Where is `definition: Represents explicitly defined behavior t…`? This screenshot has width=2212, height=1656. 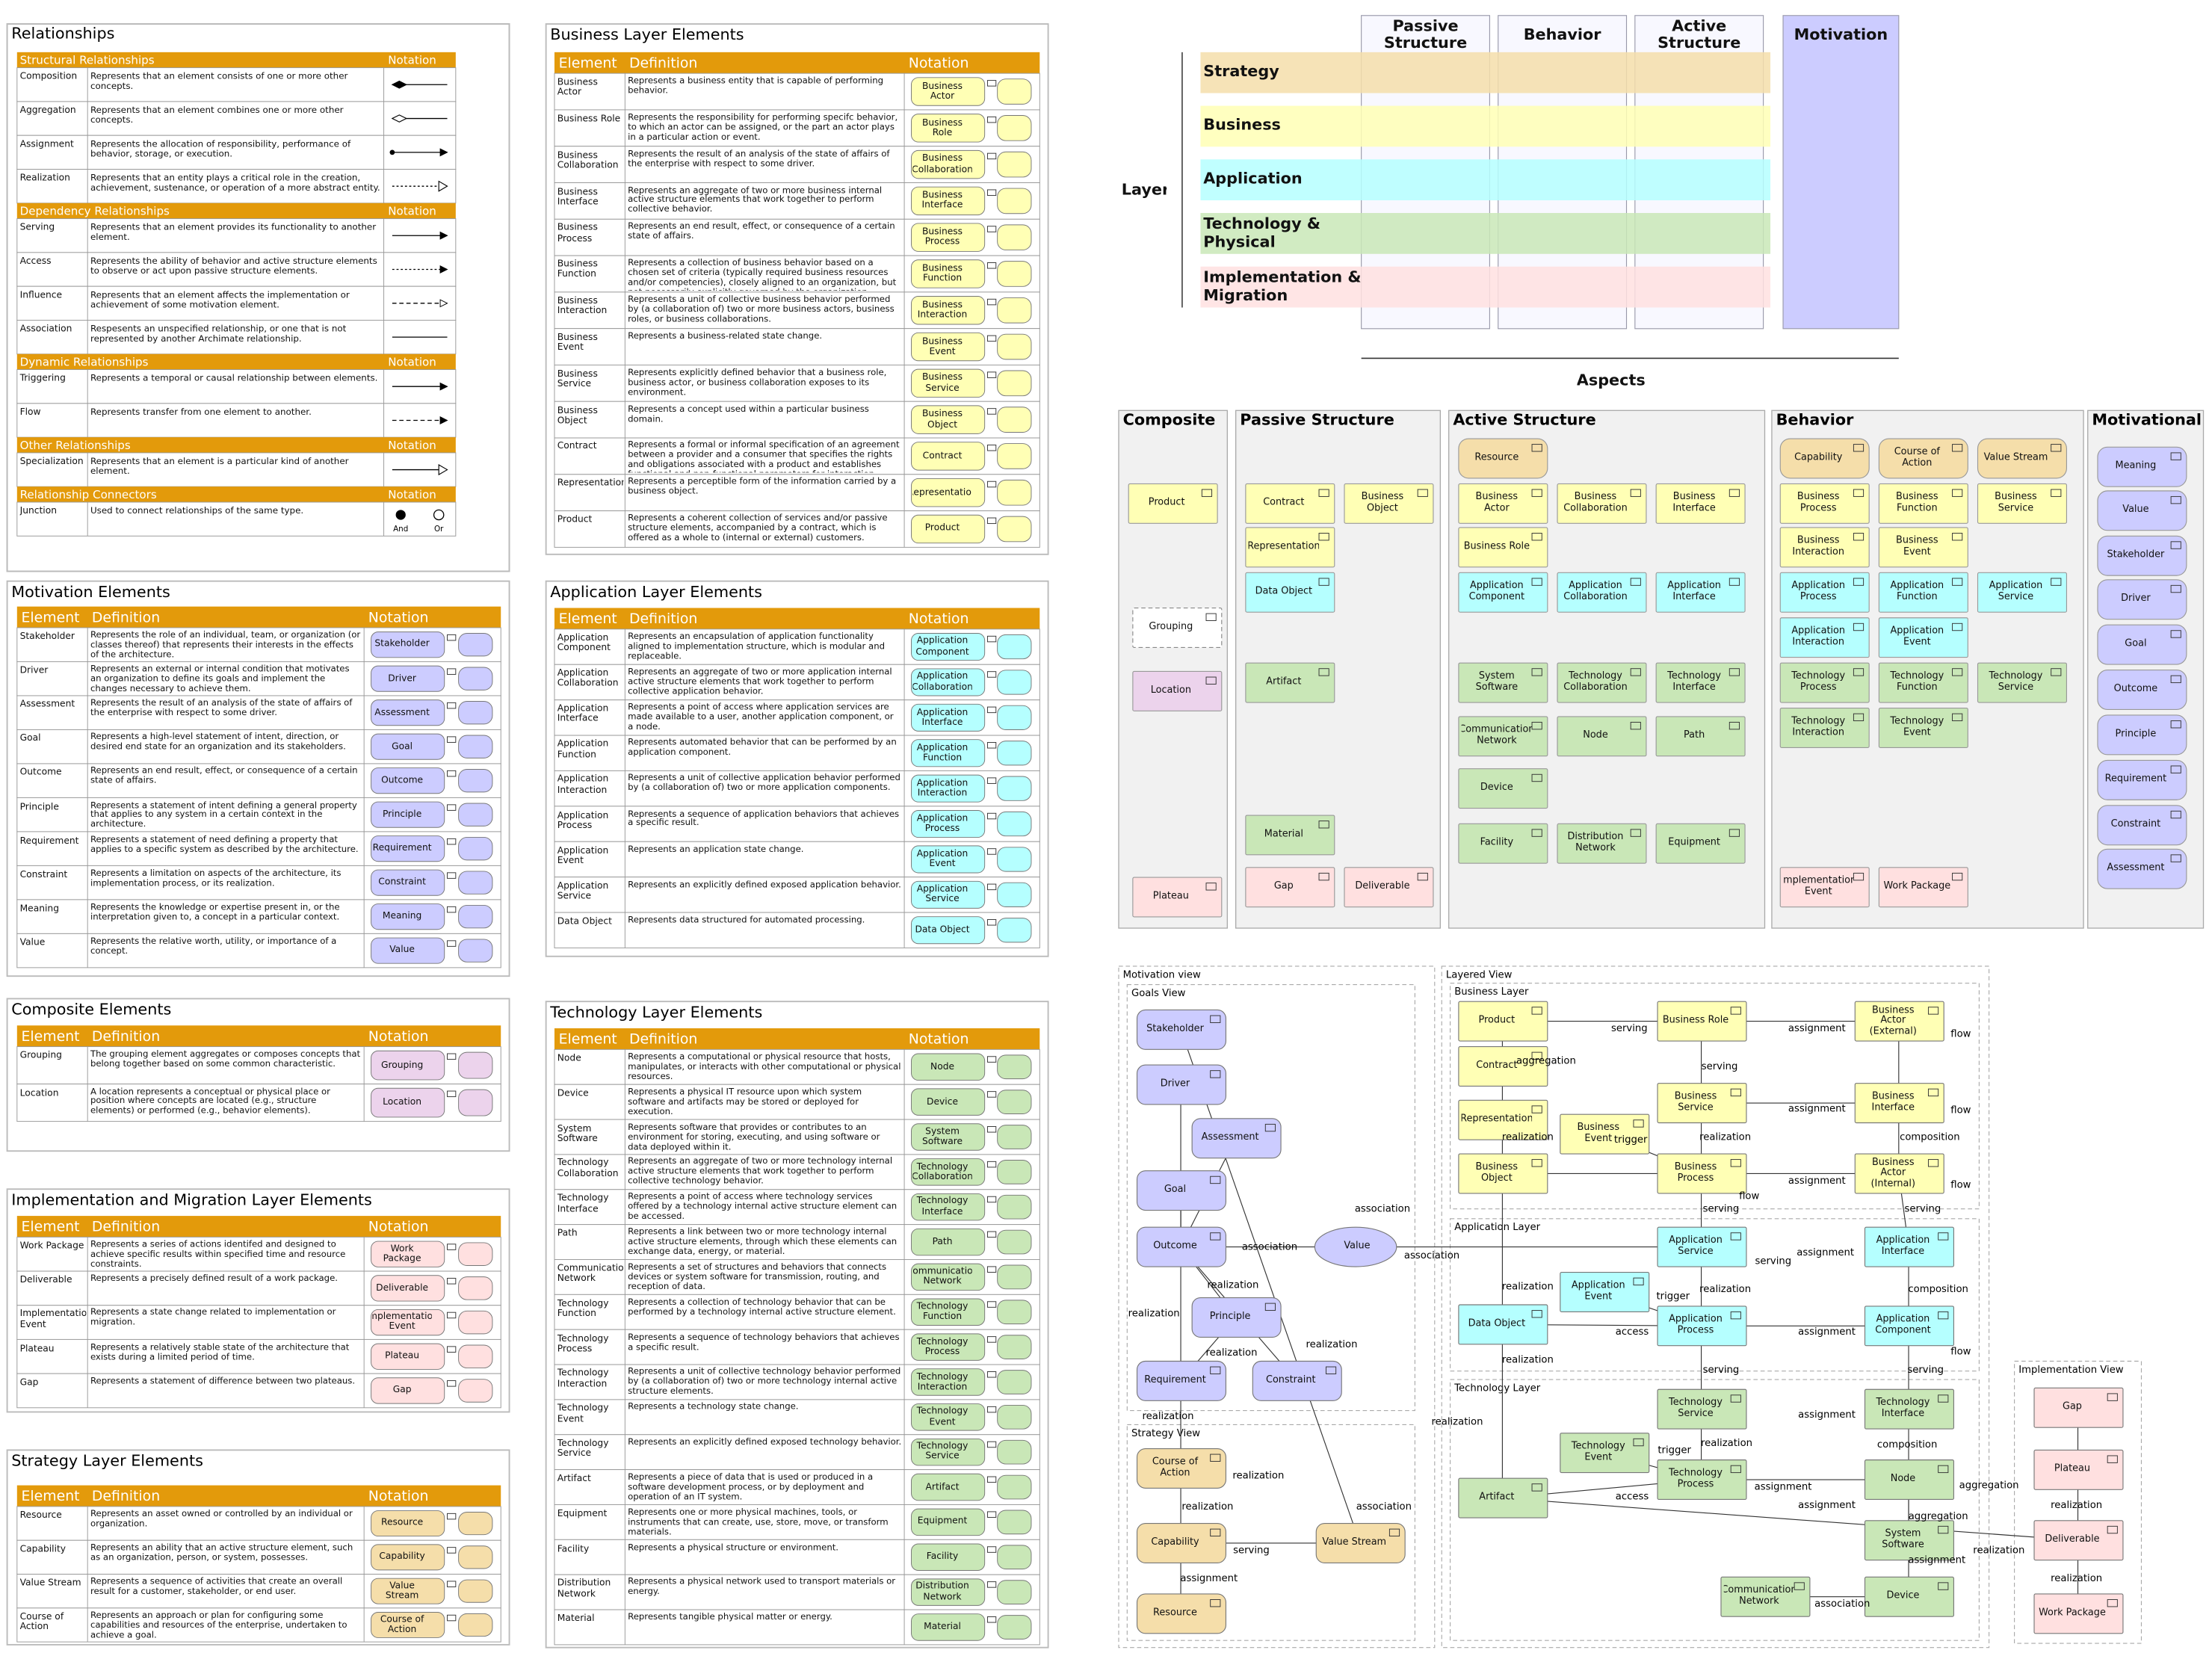 definition: Represents explicitly defined behavior t… is located at coordinates (757, 383).